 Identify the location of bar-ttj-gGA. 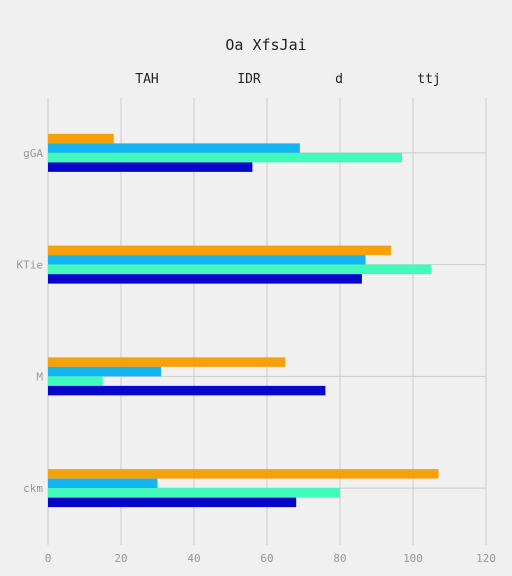
(150, 167).